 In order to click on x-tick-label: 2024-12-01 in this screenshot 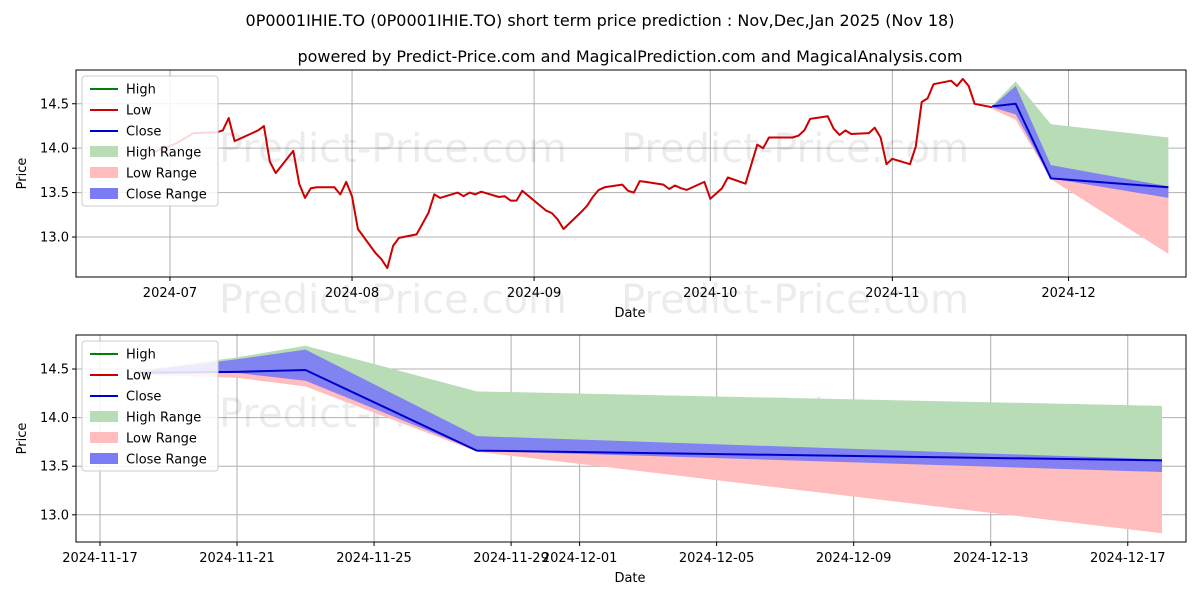, I will do `click(580, 558)`.